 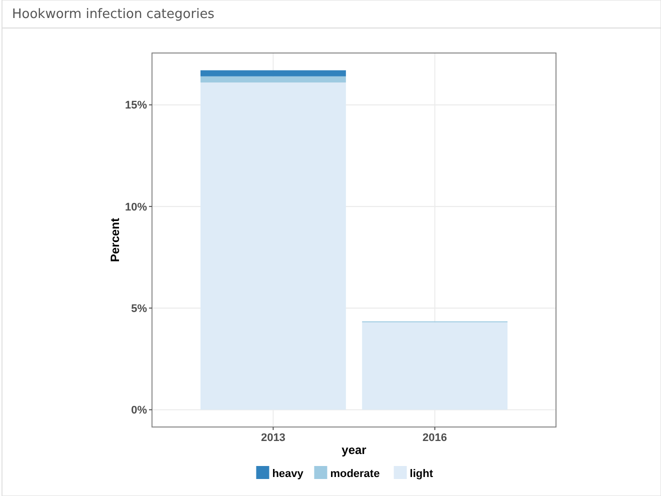 I want to click on legend-label: light, so click(x=422, y=474).